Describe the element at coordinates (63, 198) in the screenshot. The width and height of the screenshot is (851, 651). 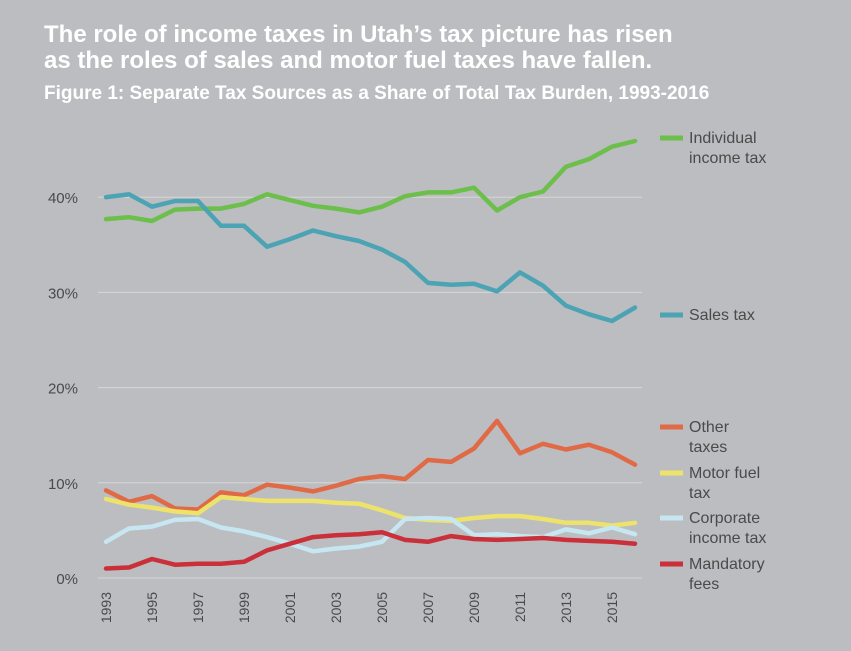
I see `y-tick-label: 40%` at that location.